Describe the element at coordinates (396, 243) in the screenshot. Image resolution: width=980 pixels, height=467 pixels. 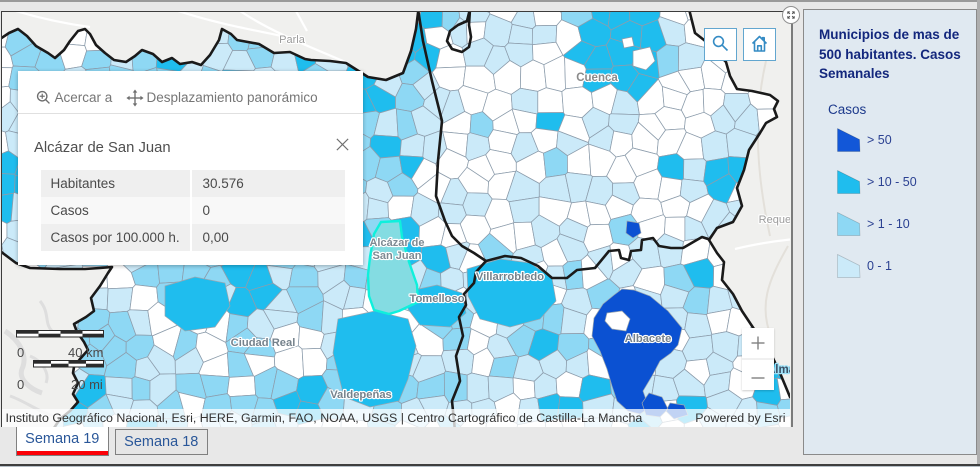
I see `svg-text: Alcázar de` at that location.